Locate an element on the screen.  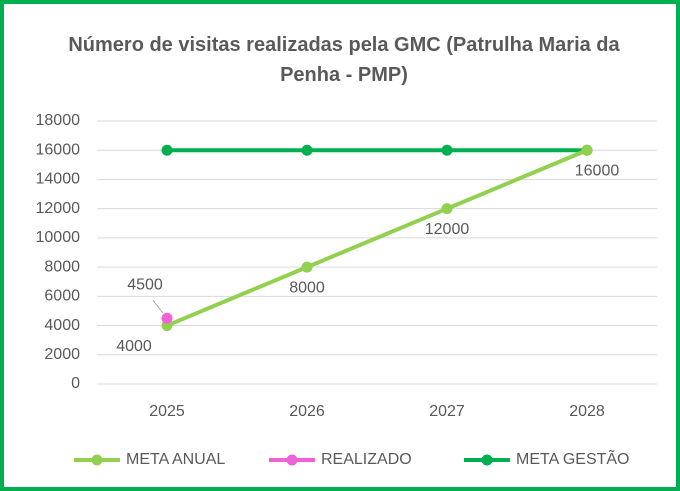
x-tick-label: 2028 is located at coordinates (587, 411).